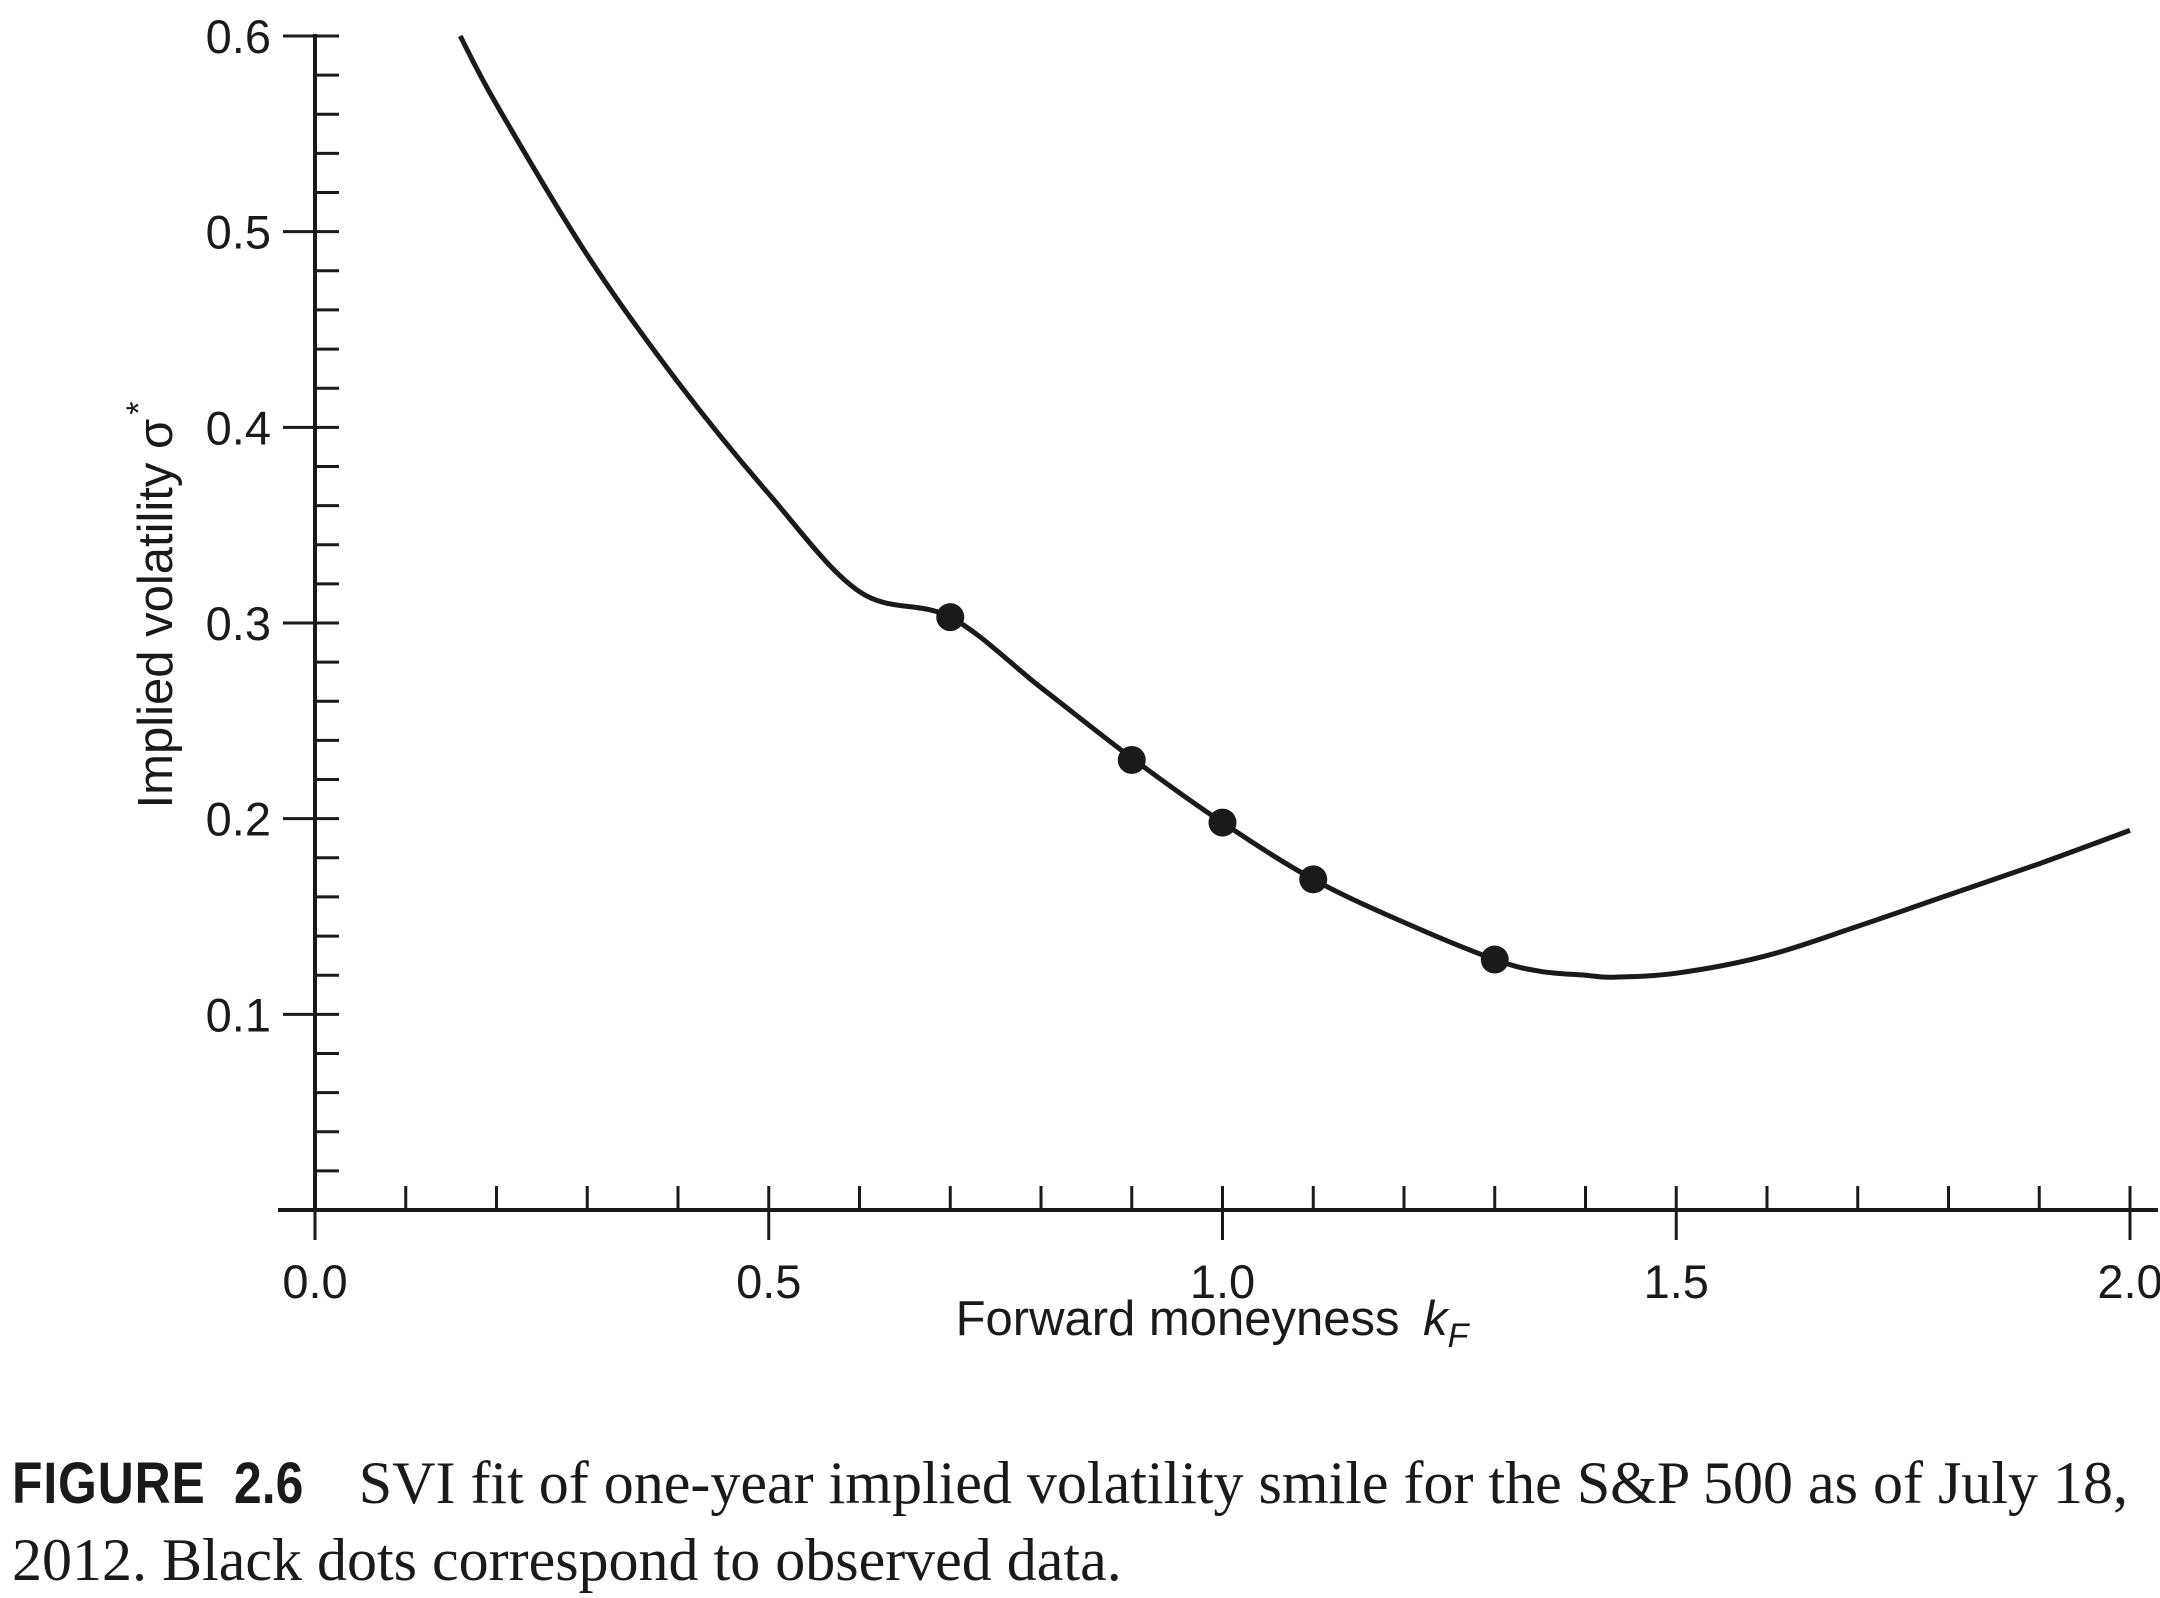 The width and height of the screenshot is (2160, 1598). What do you see at coordinates (1222, 788) in the screenshot?
I see `observed-points` at bounding box center [1222, 788].